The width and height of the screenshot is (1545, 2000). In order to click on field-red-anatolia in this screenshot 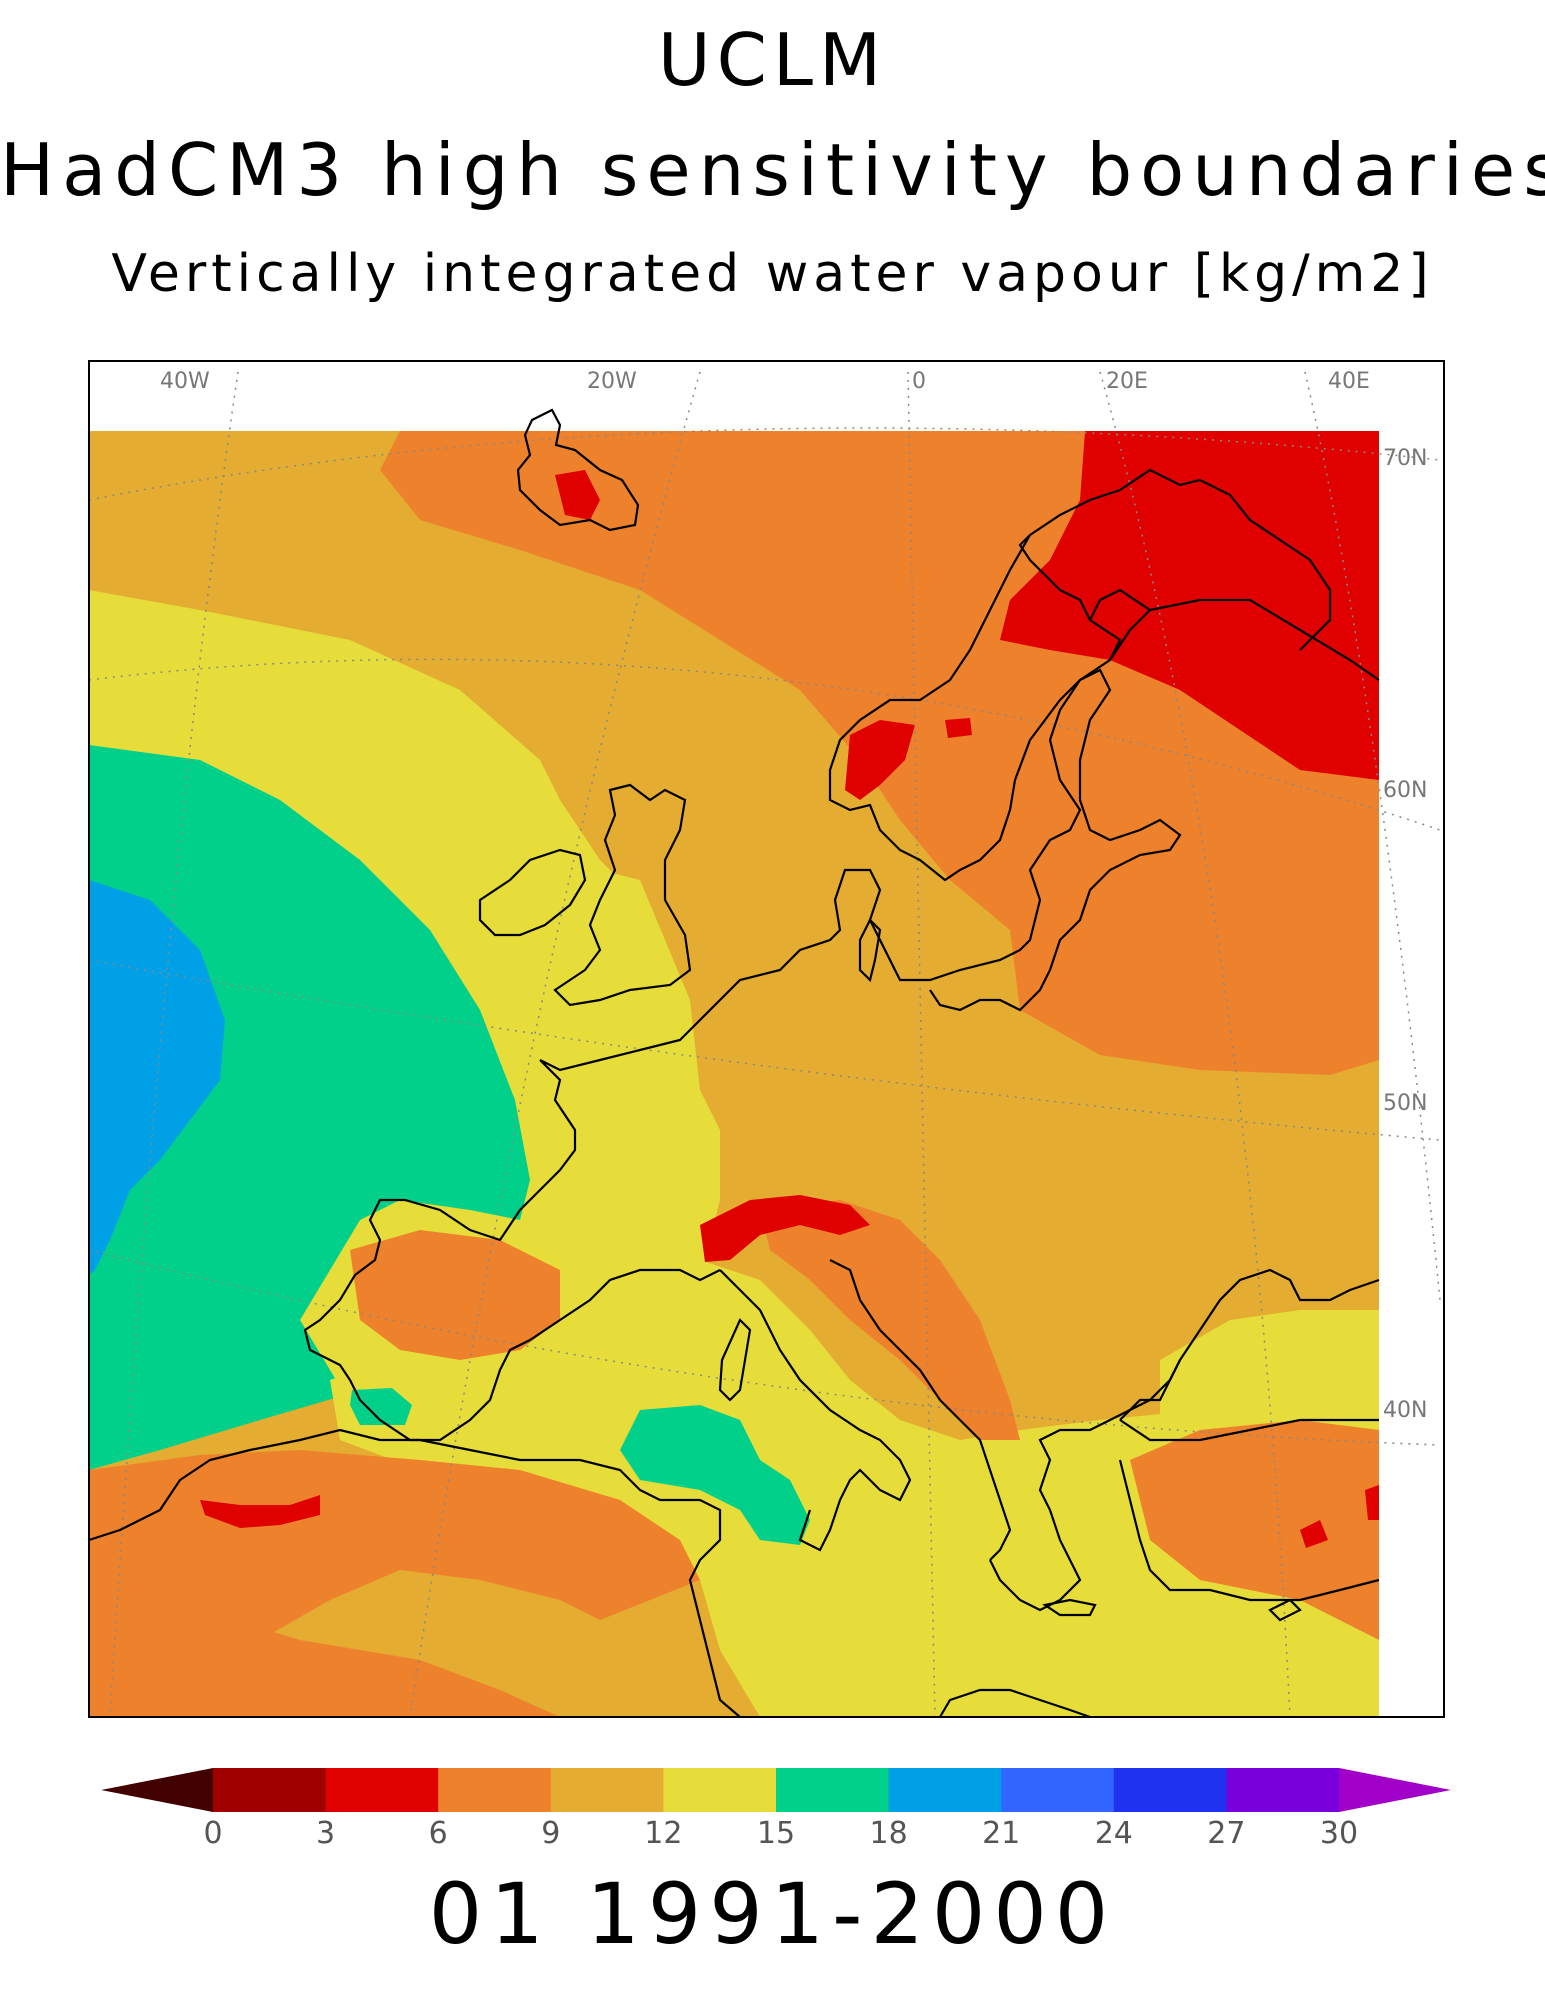, I will do `click(1314, 1534)`.